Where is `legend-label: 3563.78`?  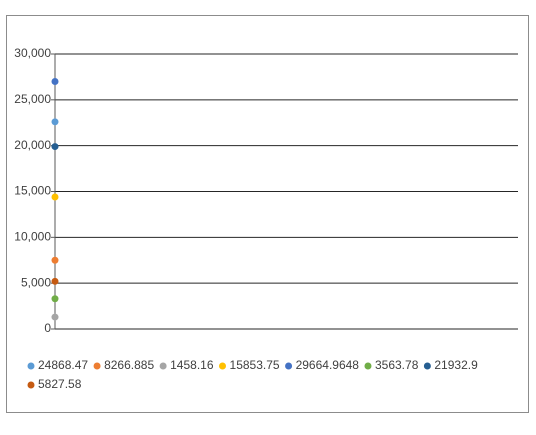 legend-label: 3563.78 is located at coordinates (397, 365).